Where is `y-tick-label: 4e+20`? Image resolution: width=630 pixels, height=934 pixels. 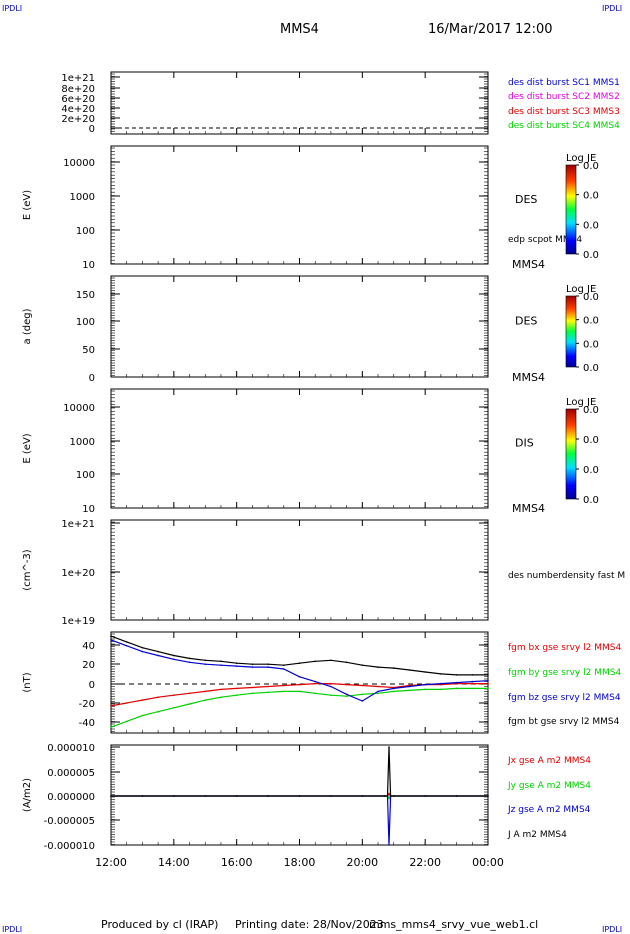 y-tick-label: 4e+20 is located at coordinates (78, 109).